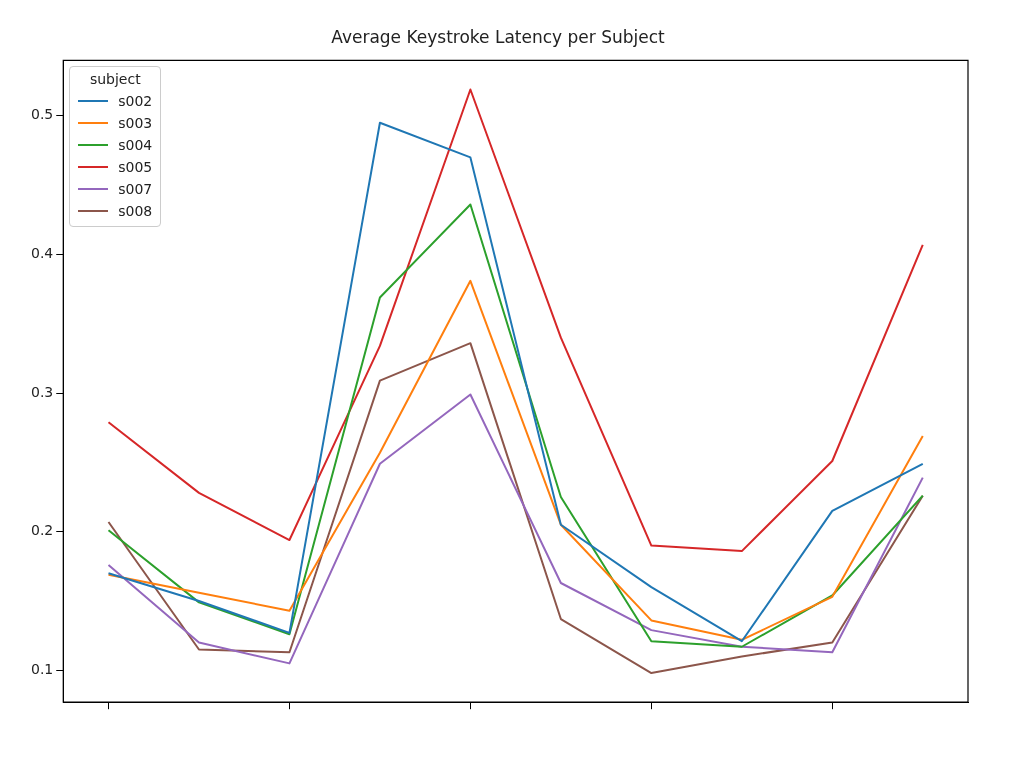 The width and height of the screenshot is (1009, 762). What do you see at coordinates (42, 391) in the screenshot?
I see `y-tick-label: 0.3` at bounding box center [42, 391].